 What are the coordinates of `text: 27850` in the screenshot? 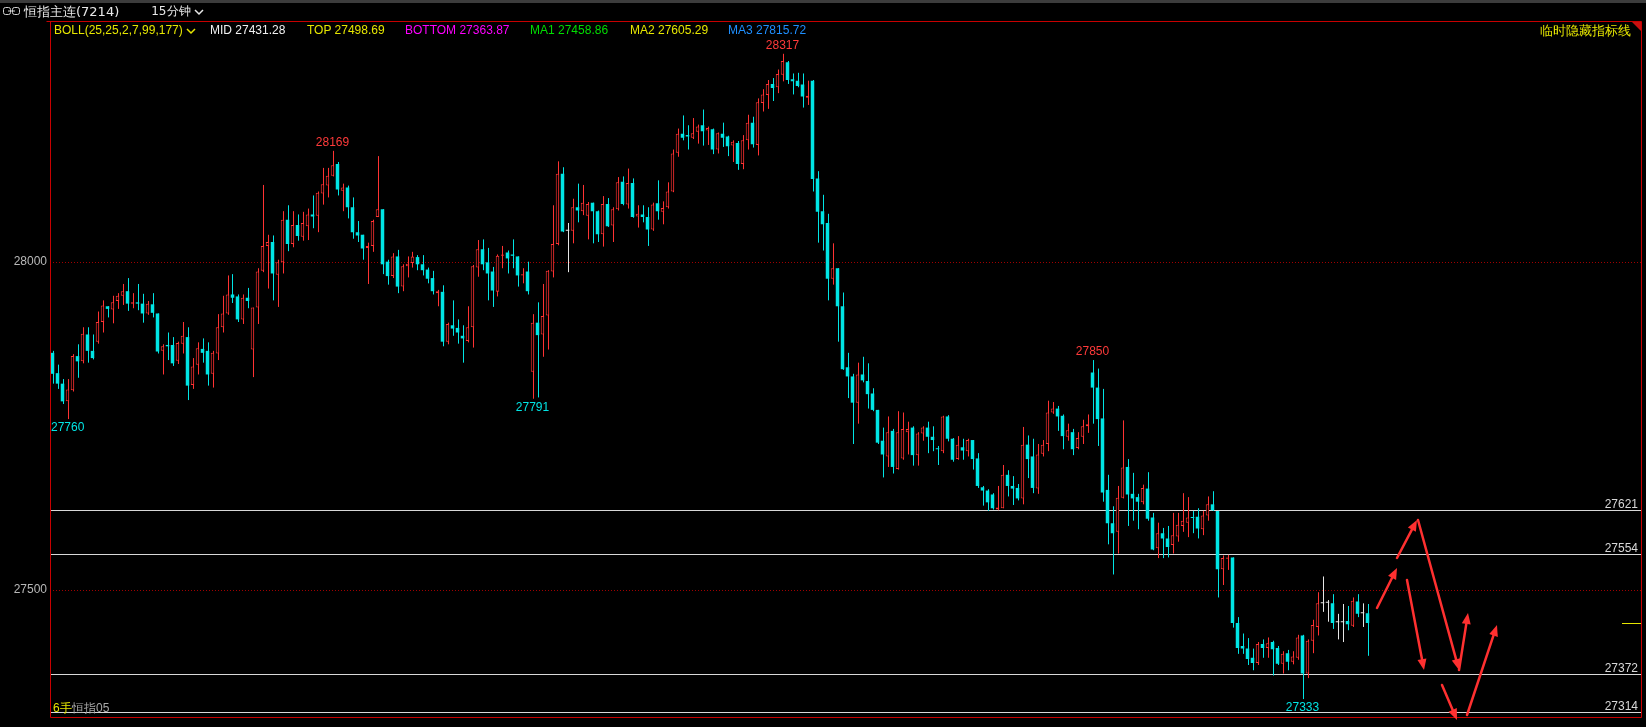 It's located at (1092, 351).